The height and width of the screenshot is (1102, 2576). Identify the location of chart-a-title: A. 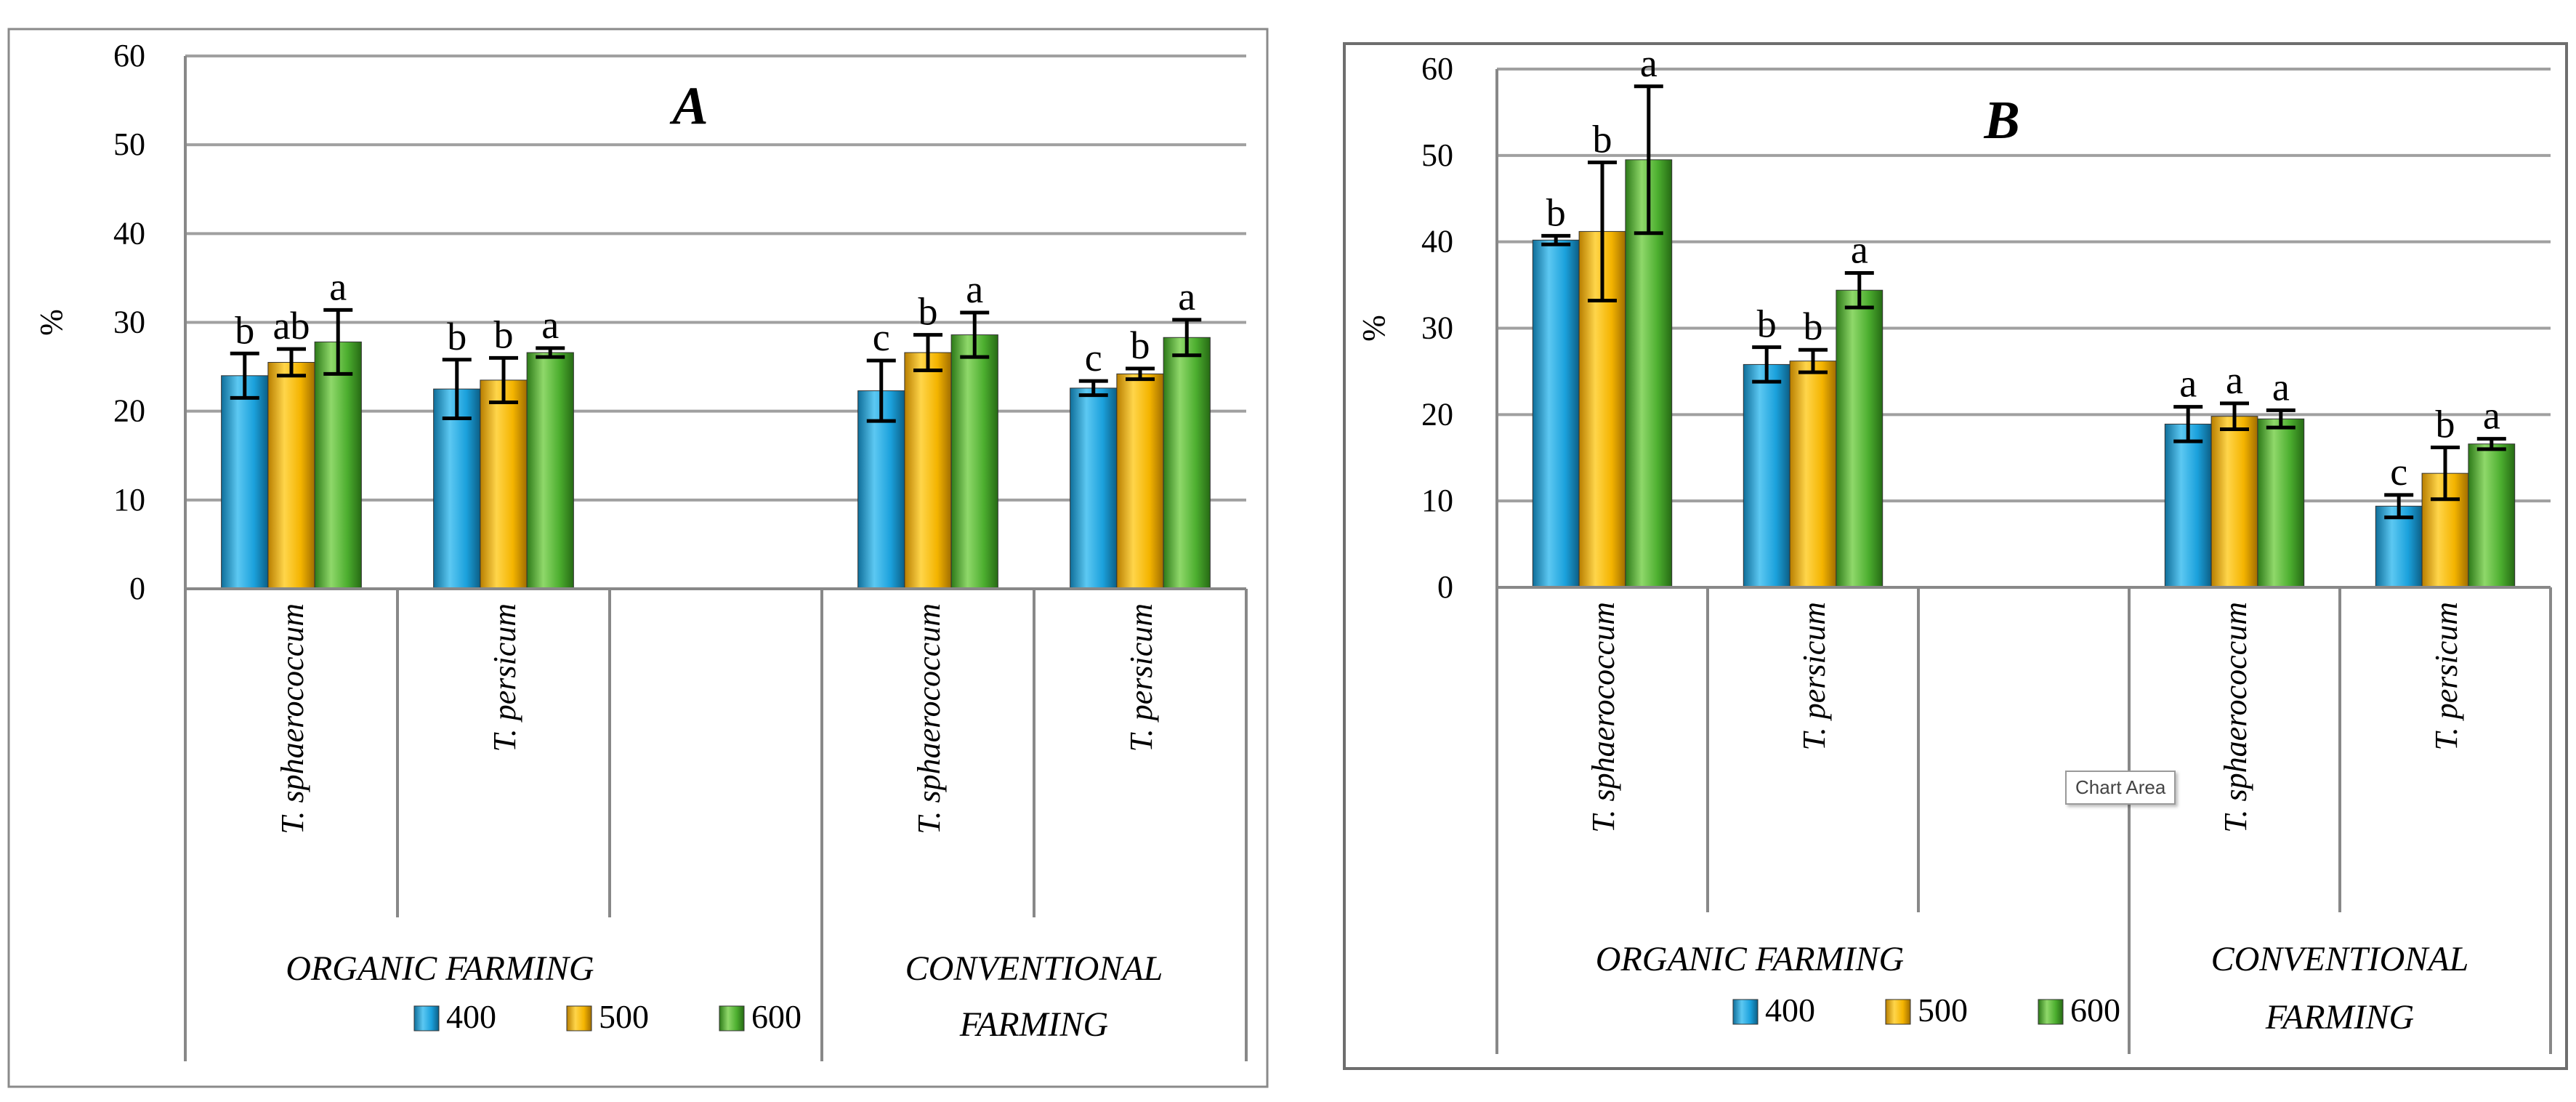
(689, 106).